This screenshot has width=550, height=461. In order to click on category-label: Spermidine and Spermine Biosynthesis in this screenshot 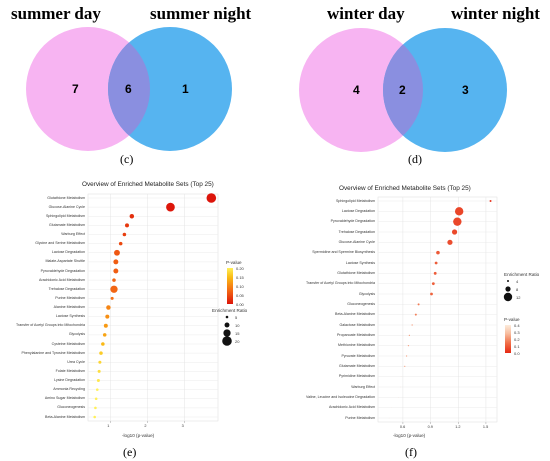, I will do `click(343, 252)`.